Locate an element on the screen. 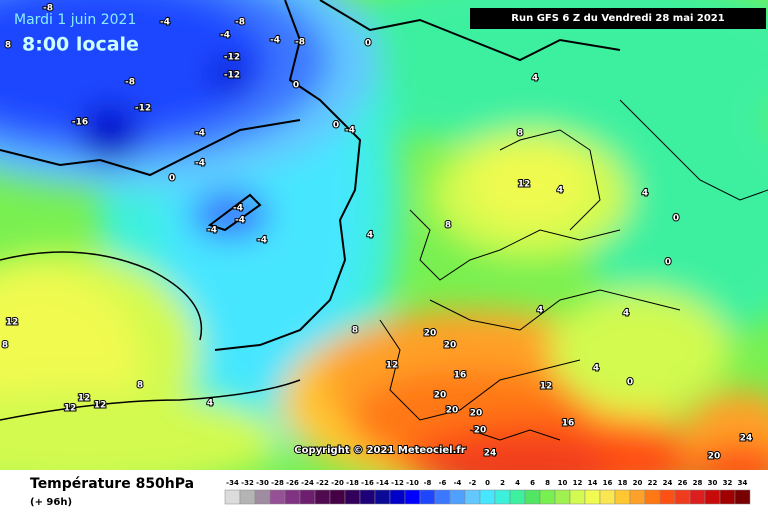 This screenshot has height=516, width=768. legend-label: 28 is located at coordinates (698, 483).